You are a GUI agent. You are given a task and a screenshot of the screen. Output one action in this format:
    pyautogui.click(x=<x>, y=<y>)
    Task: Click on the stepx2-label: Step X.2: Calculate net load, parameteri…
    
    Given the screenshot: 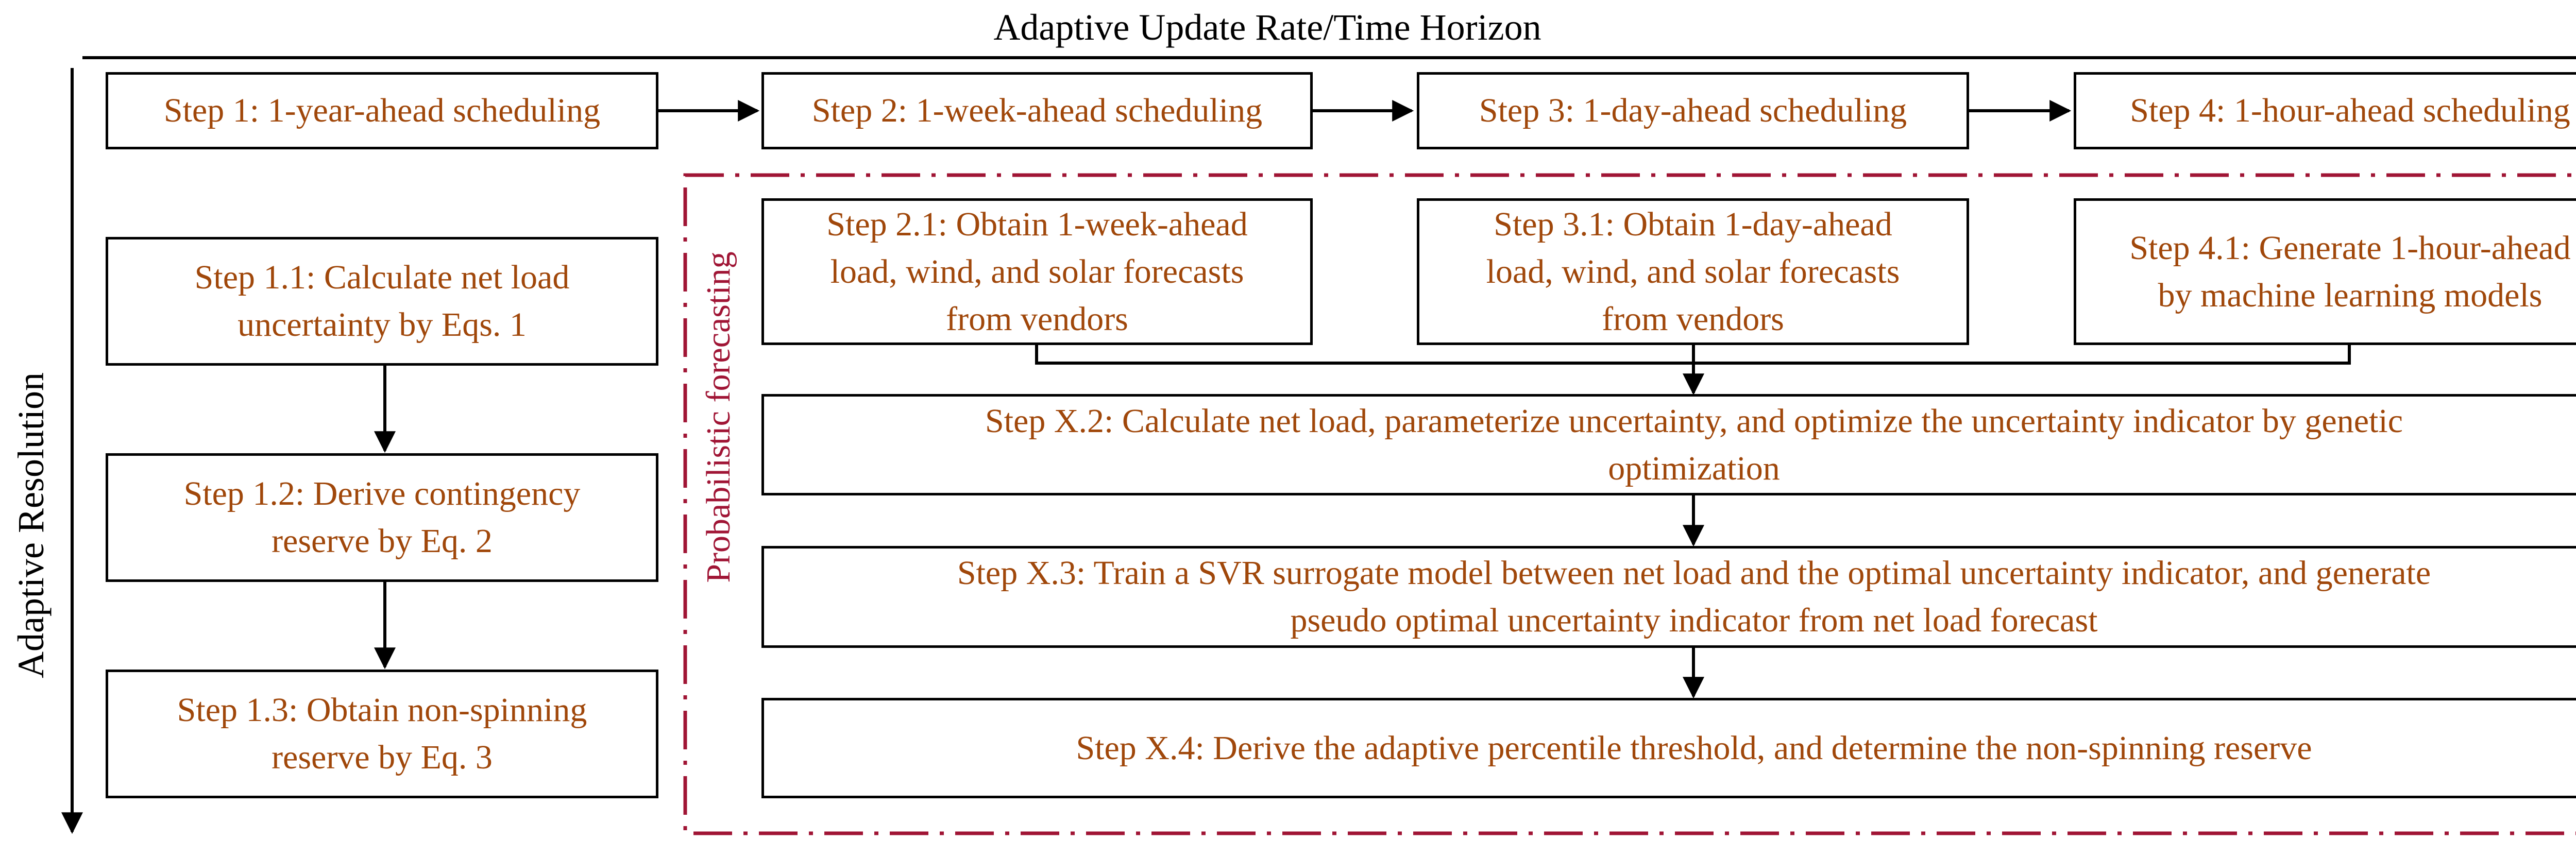 What is the action you would take?
    pyautogui.click(x=1694, y=444)
    